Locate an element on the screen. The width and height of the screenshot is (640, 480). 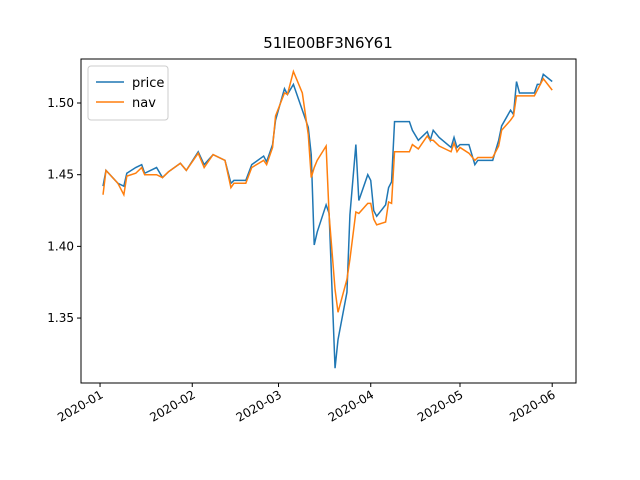
x-tick-label: 2020-01 is located at coordinates (80, 405).